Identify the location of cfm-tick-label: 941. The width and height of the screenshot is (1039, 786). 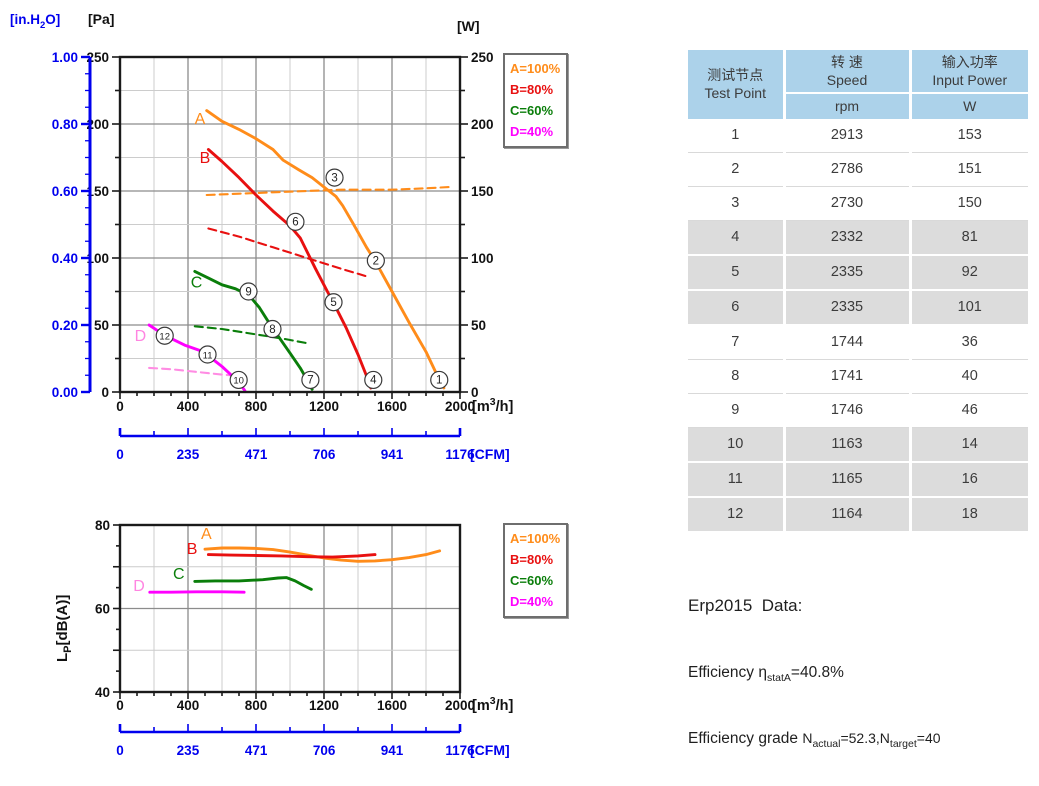
(392, 454).